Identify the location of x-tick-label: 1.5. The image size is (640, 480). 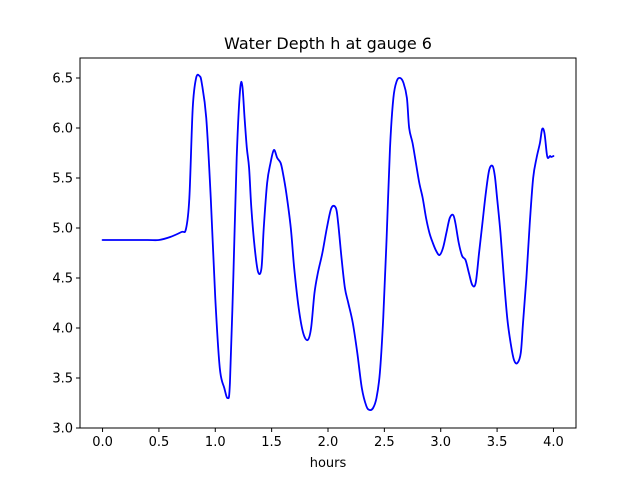
(271, 442).